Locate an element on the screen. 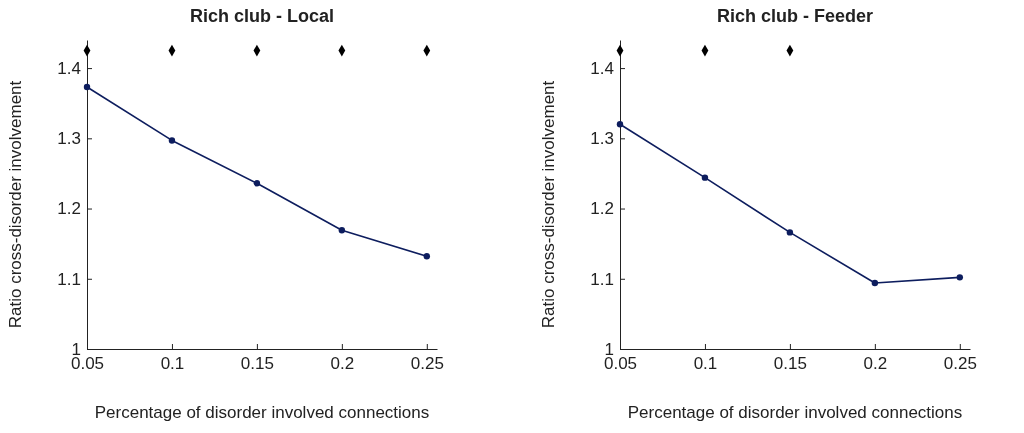  chart-title: Rich club - Feeder is located at coordinates (795, 16).